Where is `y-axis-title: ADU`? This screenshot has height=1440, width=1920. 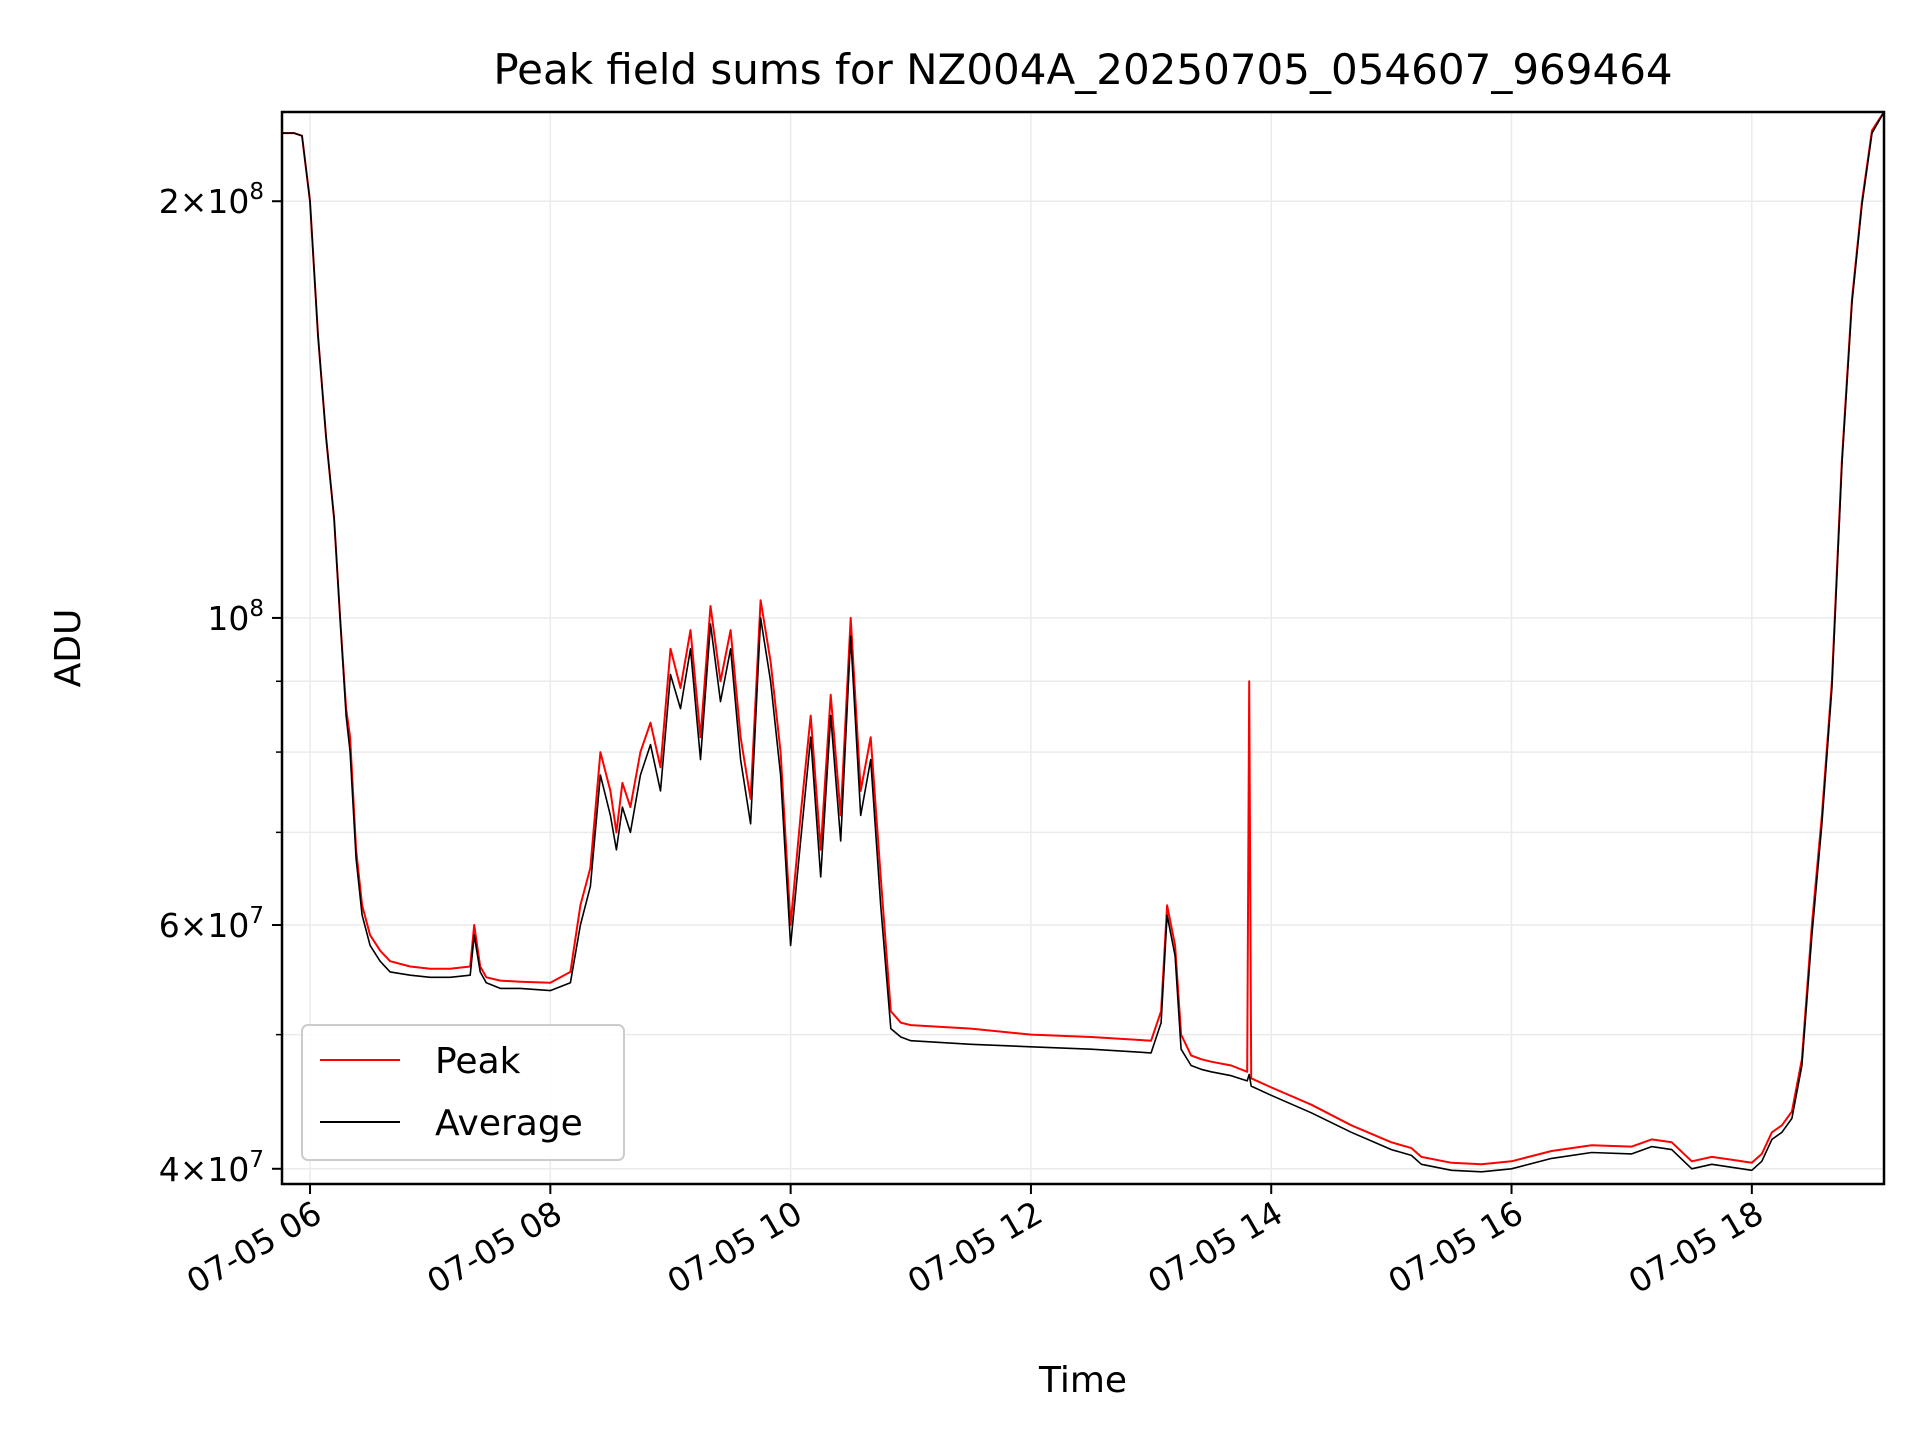
y-axis-title: ADU is located at coordinates (68, 648).